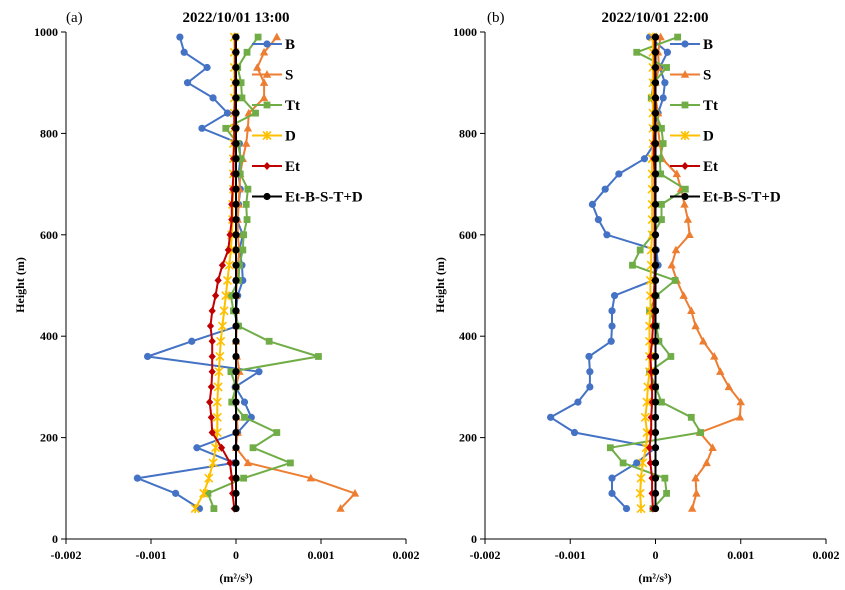 Image resolution: width=845 pixels, height=590 pixels. Describe the element at coordinates (496, 18) in the screenshot. I see `panel-label: (b)` at that location.